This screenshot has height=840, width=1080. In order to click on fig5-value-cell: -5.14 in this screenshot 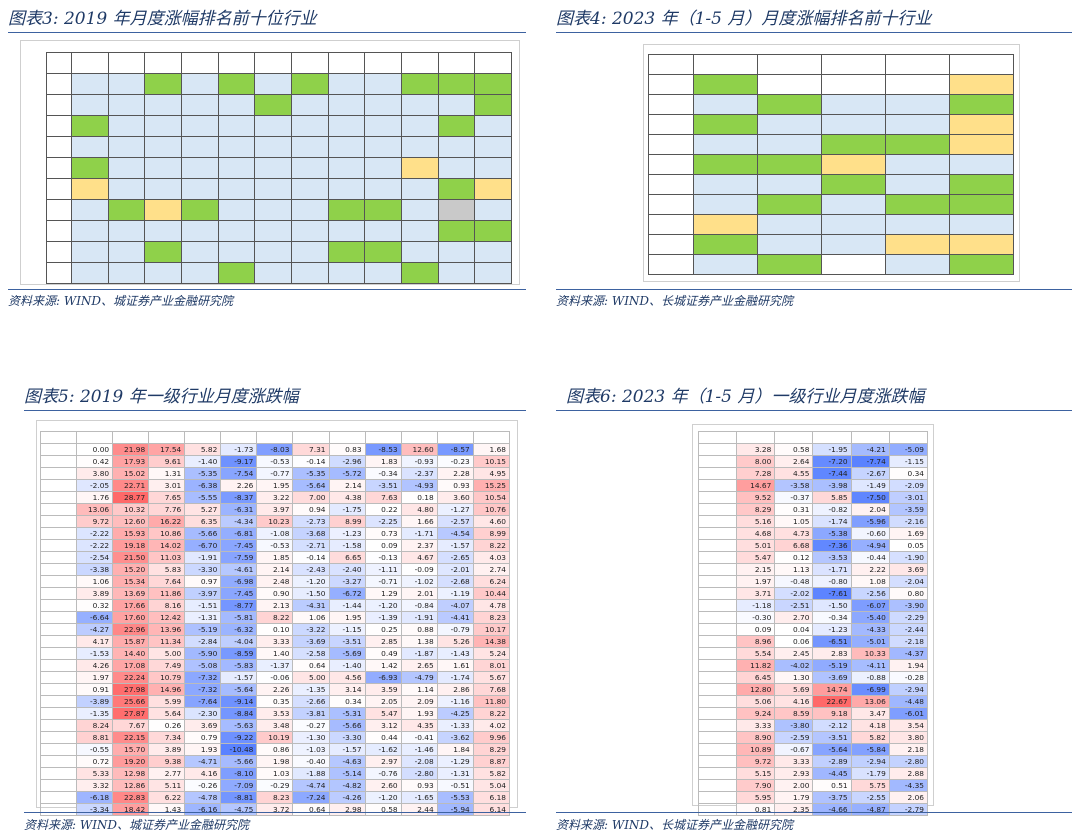, I will do `click(347, 773)`.